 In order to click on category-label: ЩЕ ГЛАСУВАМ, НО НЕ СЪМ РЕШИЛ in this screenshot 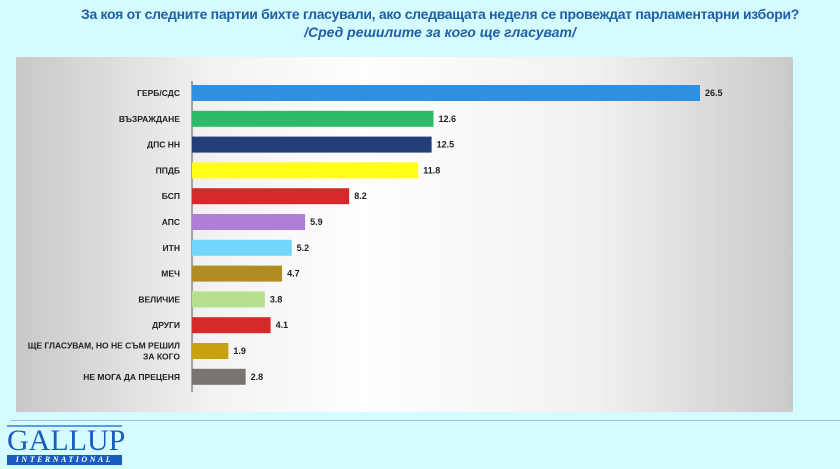, I will do `click(104, 346)`.